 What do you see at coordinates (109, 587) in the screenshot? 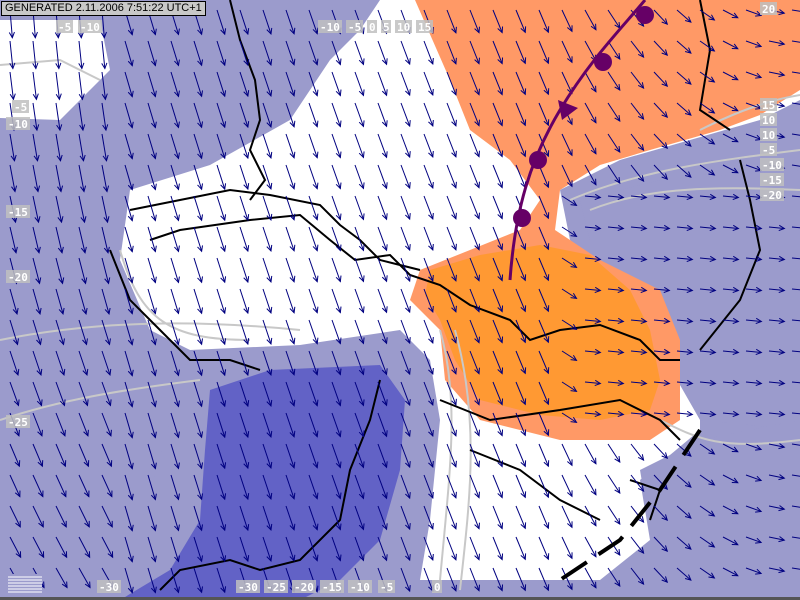
I see `isoline-label: -30` at bounding box center [109, 587].